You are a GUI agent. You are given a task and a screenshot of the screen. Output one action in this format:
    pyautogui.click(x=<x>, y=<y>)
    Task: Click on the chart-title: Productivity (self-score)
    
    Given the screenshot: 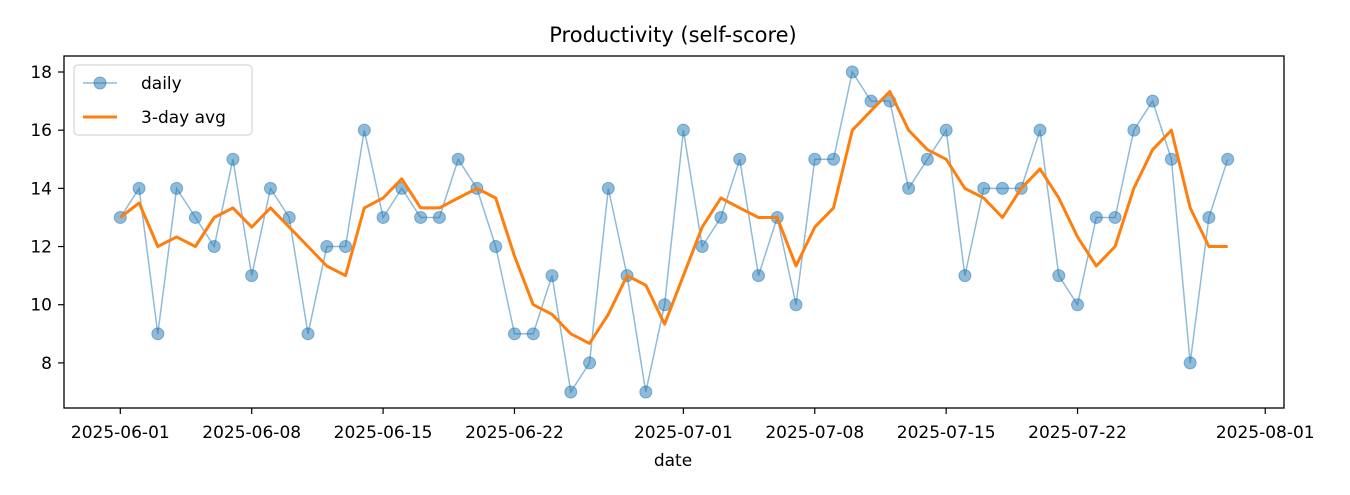 What is the action you would take?
    pyautogui.click(x=673, y=35)
    